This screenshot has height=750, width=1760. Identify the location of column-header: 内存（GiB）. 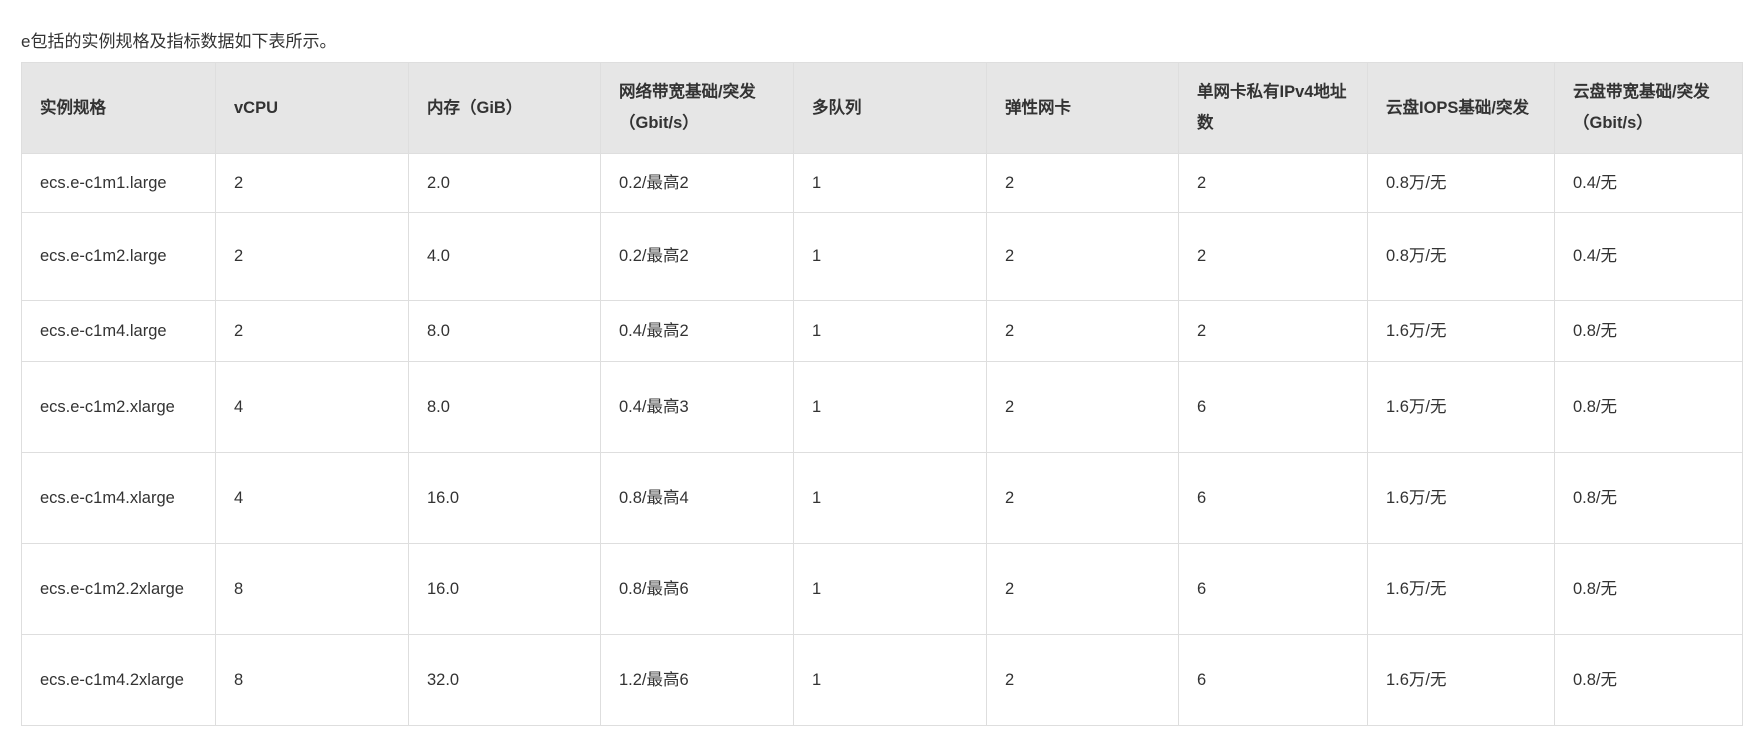
(504, 108).